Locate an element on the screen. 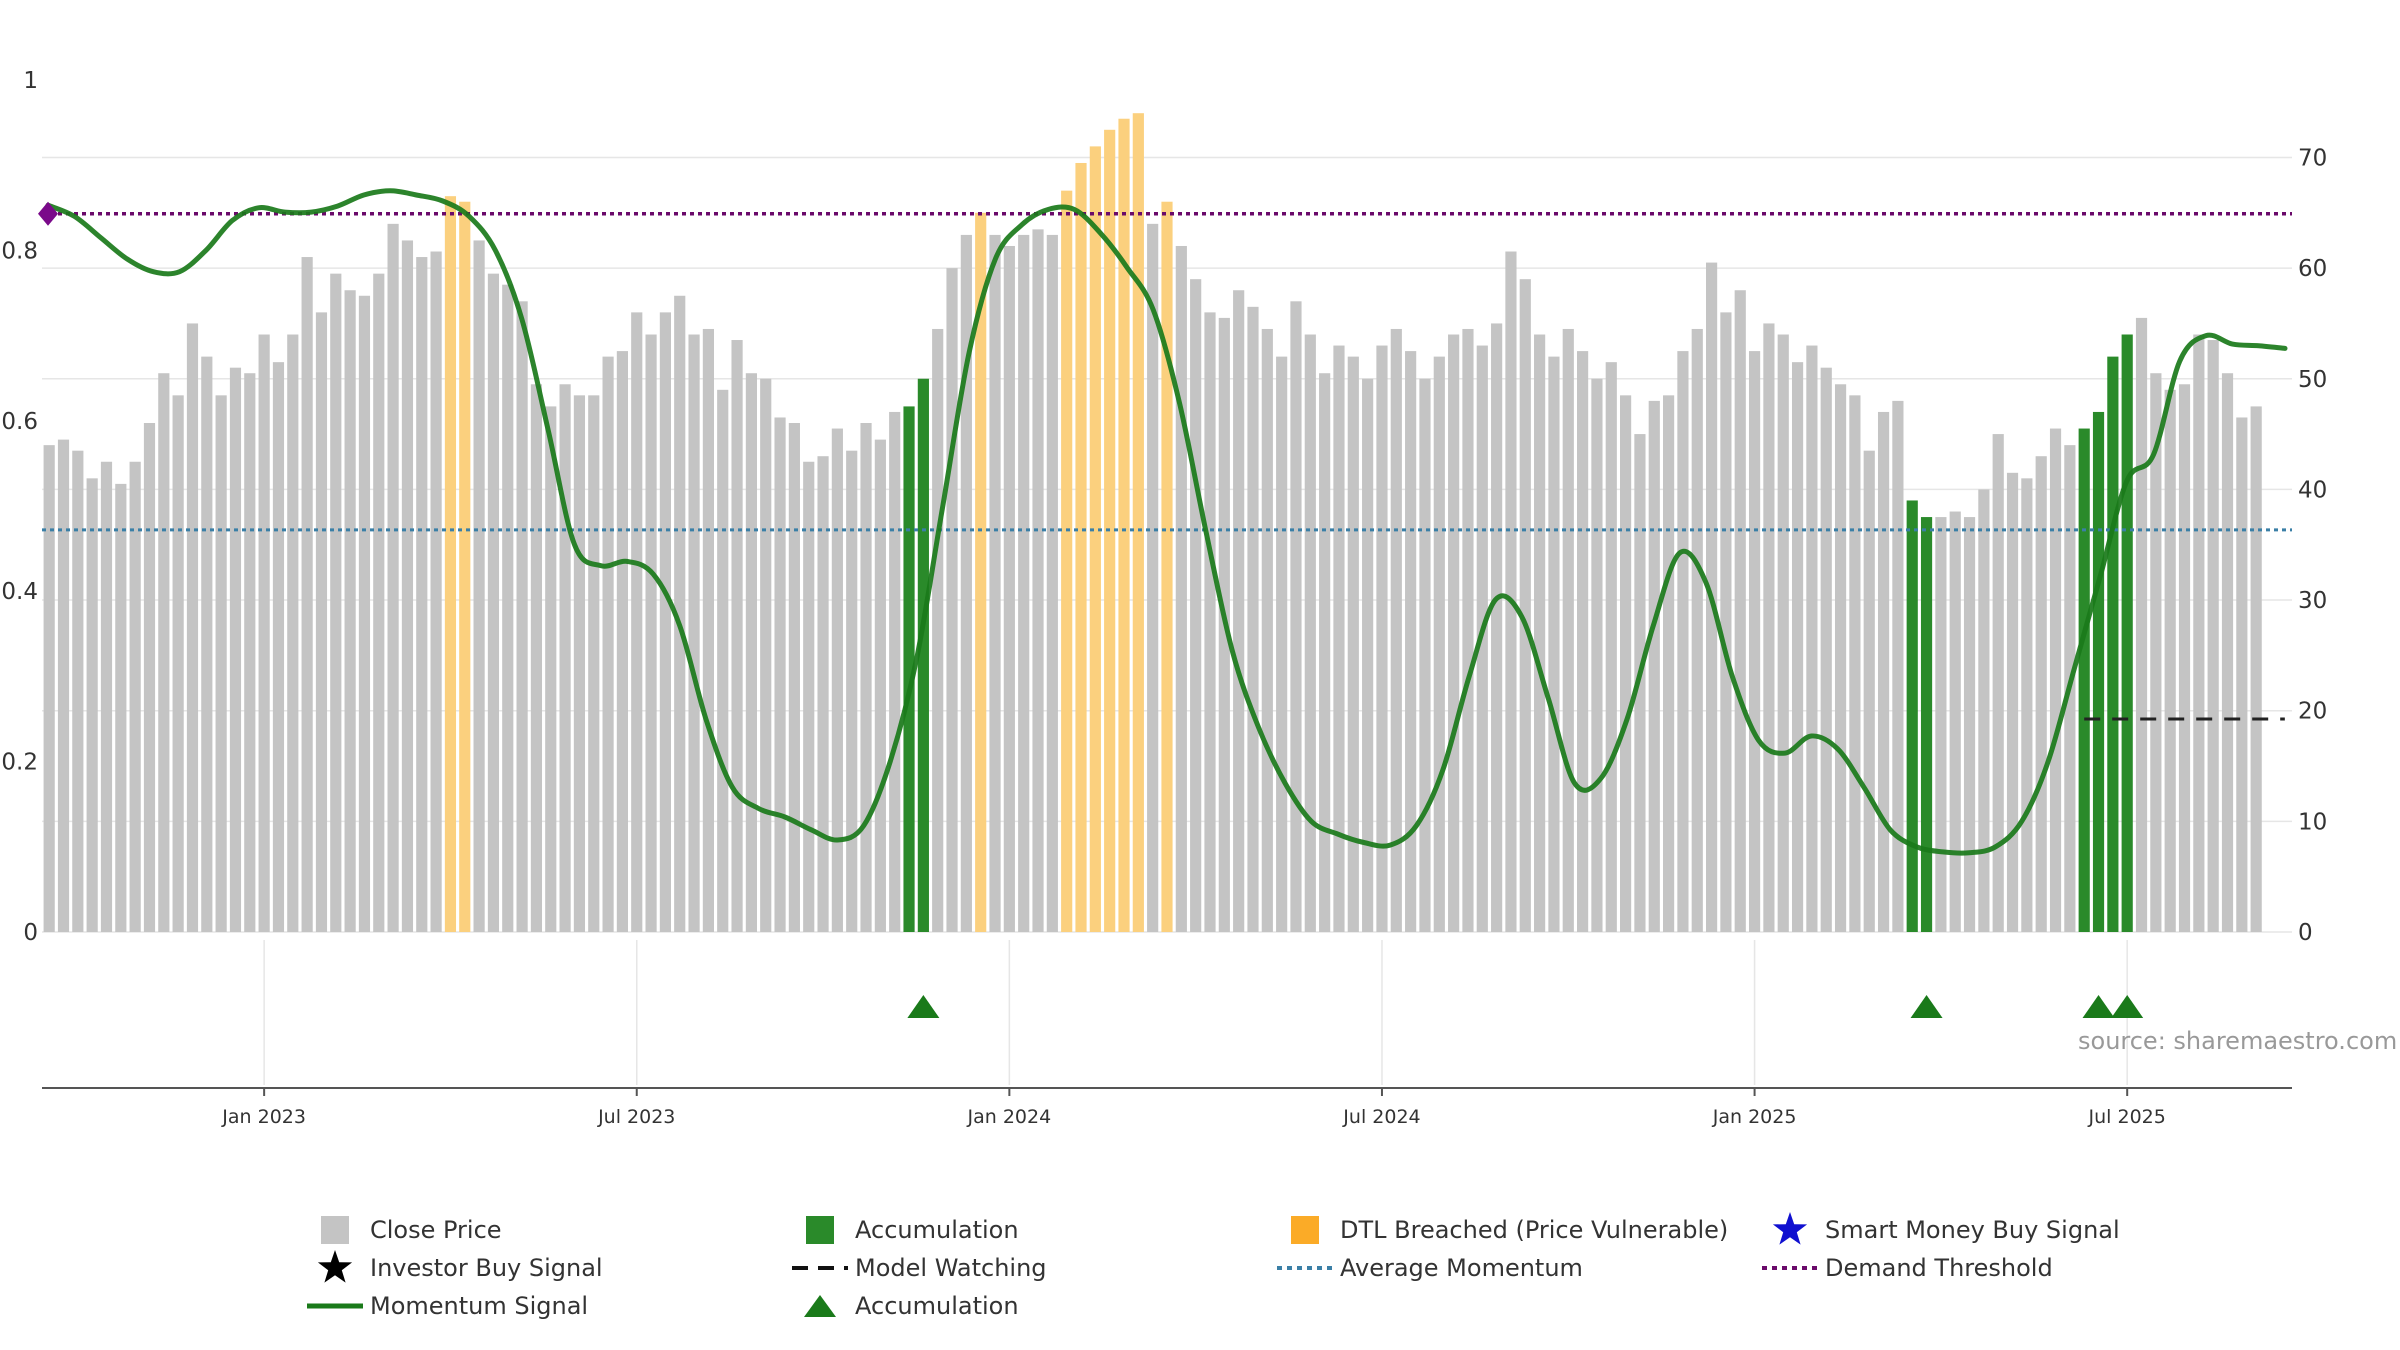 This screenshot has height=1350, width=2400. legend-accumulation-bar-label: Accumulation is located at coordinates (937, 1230).